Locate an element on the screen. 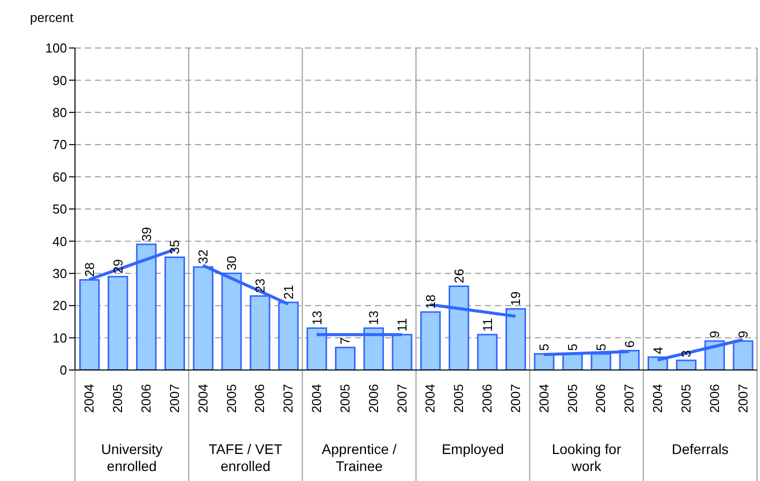 The height and width of the screenshot is (481, 760). data-label: 3 is located at coordinates (686, 354).